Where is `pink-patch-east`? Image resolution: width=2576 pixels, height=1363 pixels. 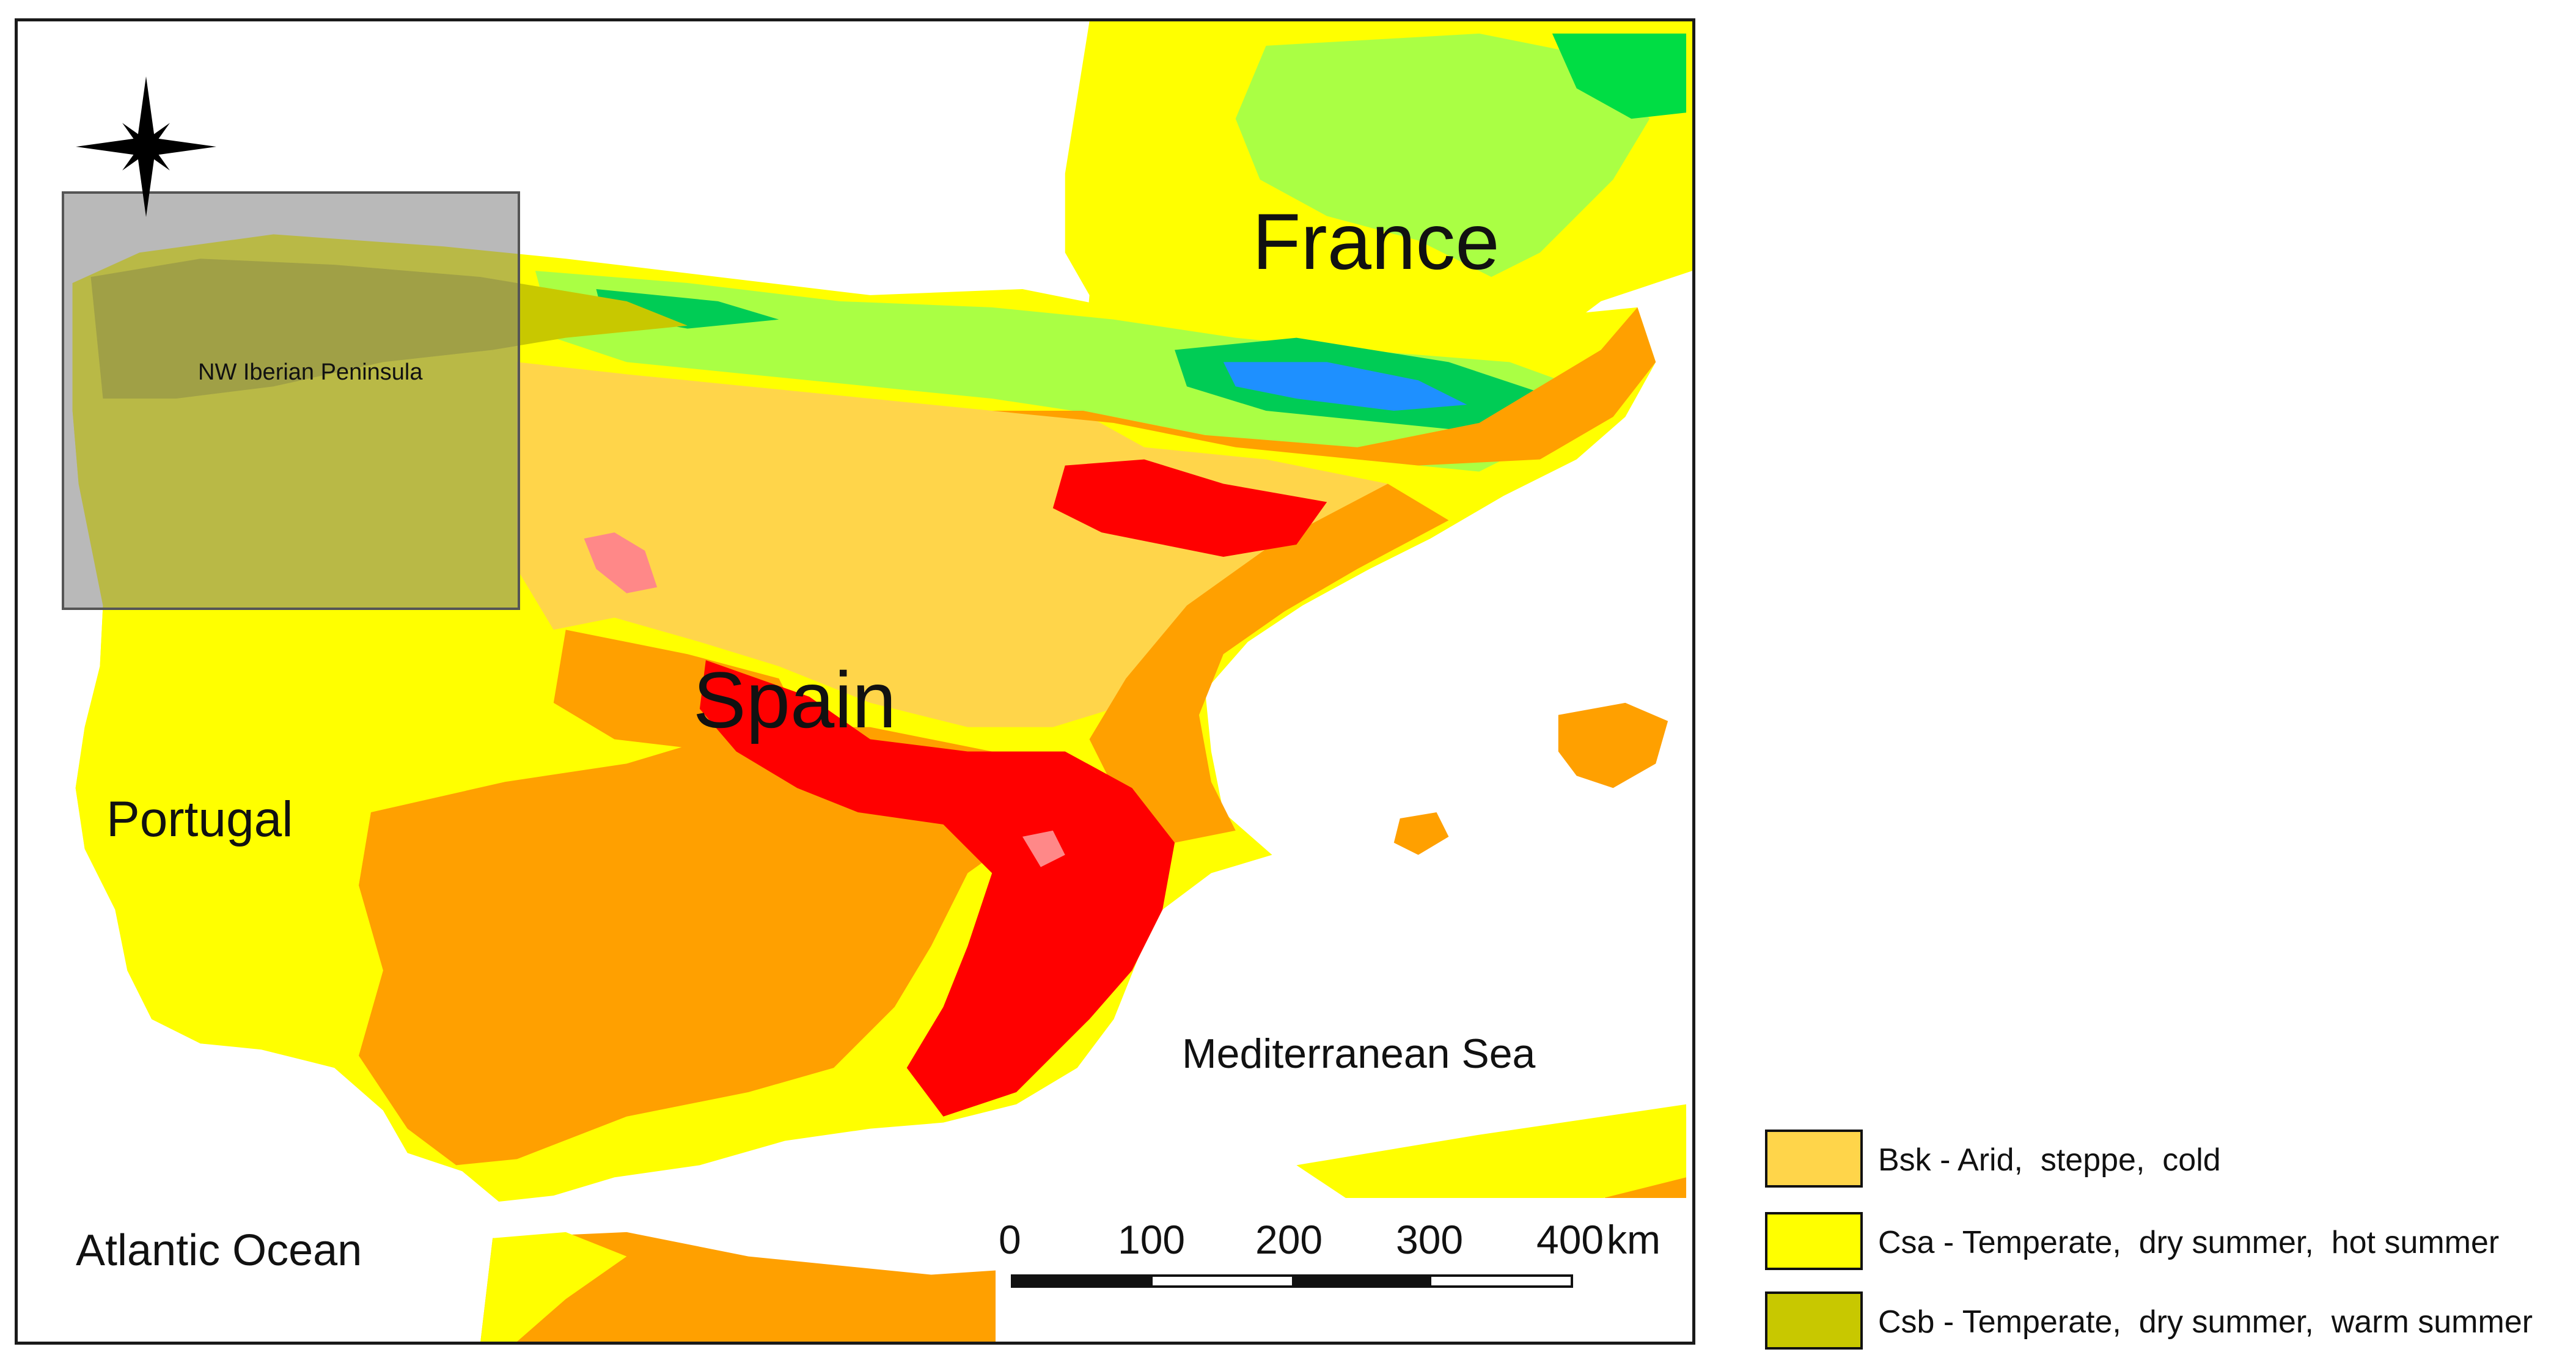 pink-patch-east is located at coordinates (1043, 848).